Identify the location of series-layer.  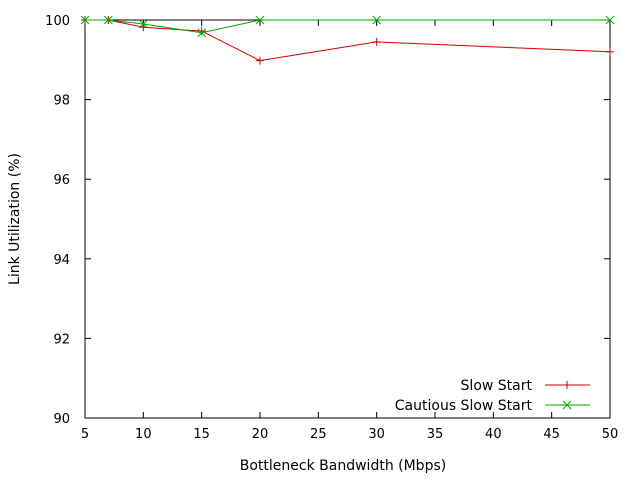
(347, 40).